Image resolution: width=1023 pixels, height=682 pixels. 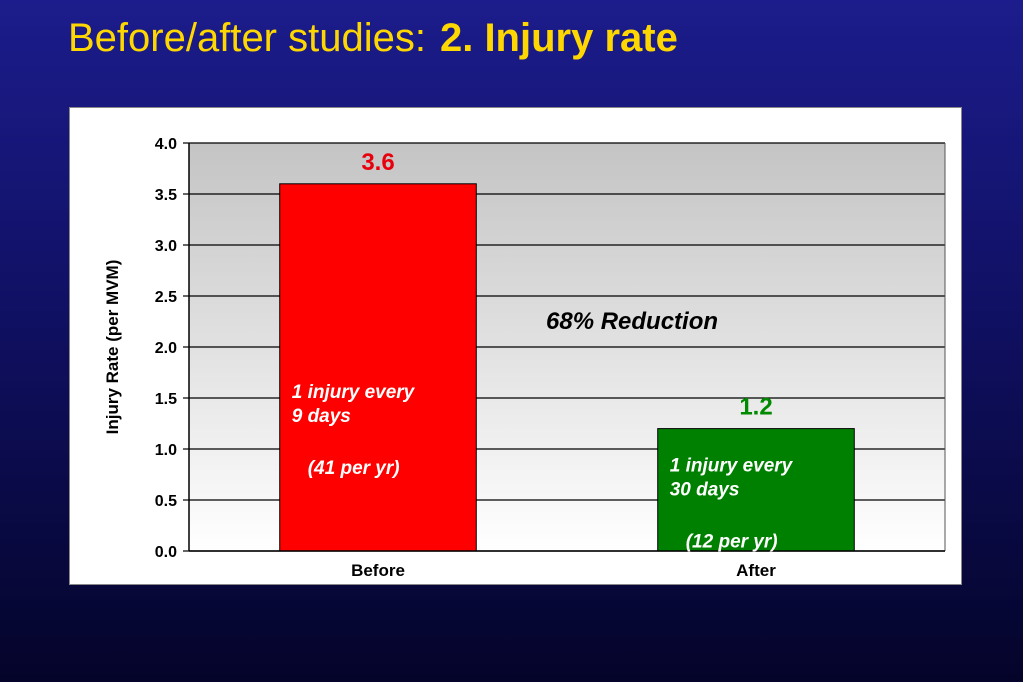 I want to click on x-tick-label: Before, so click(x=378, y=570).